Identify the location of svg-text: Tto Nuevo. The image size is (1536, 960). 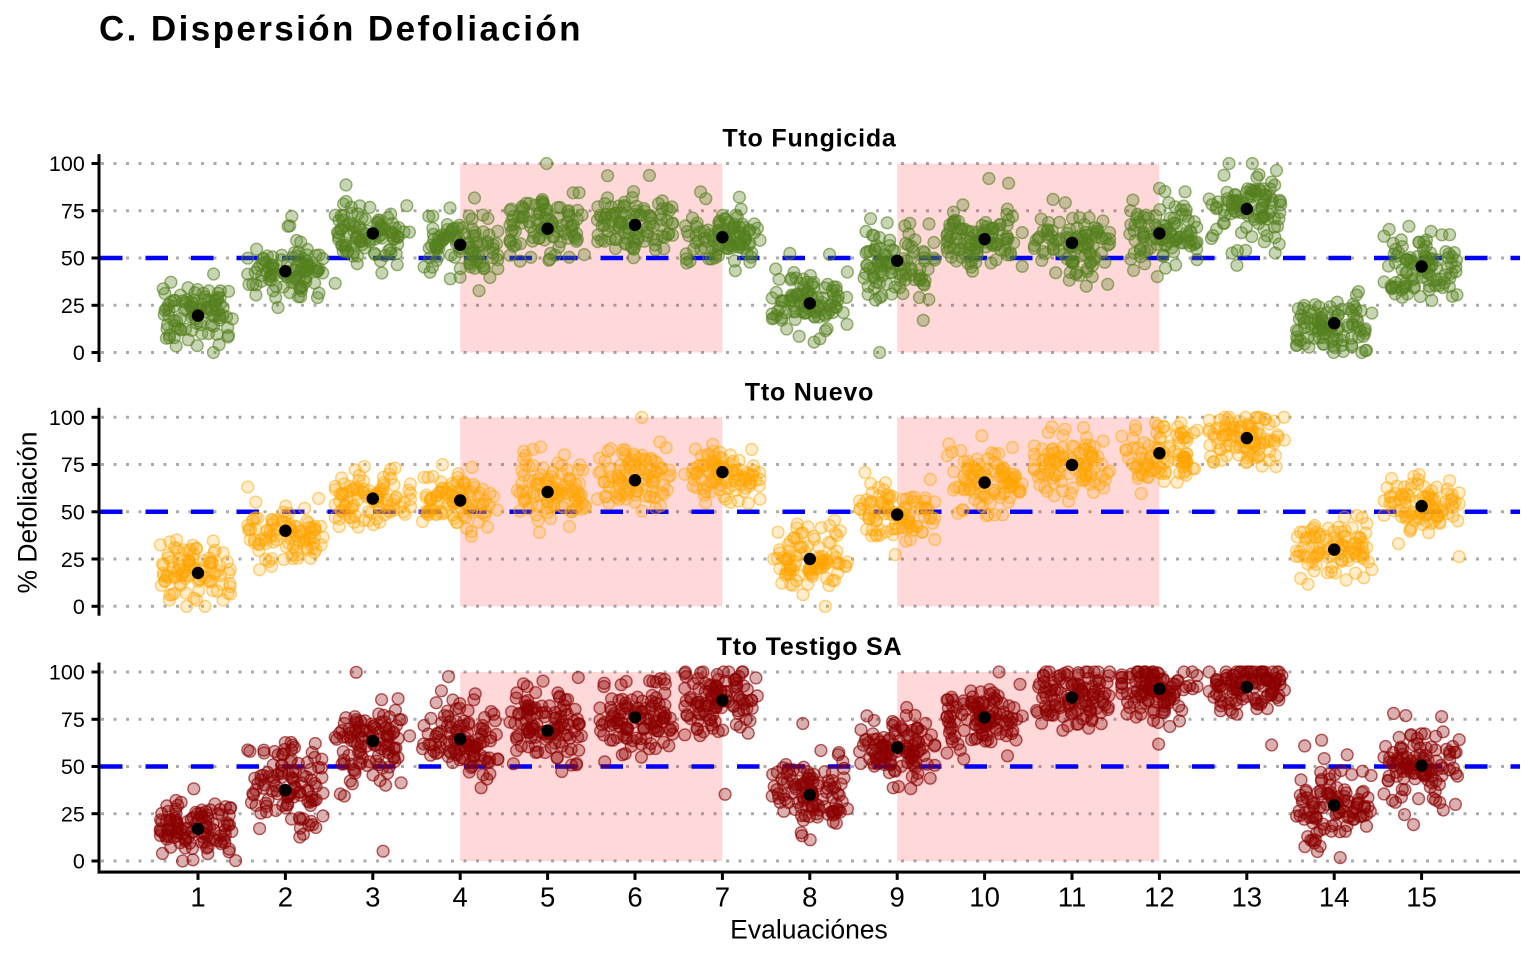
(809, 392).